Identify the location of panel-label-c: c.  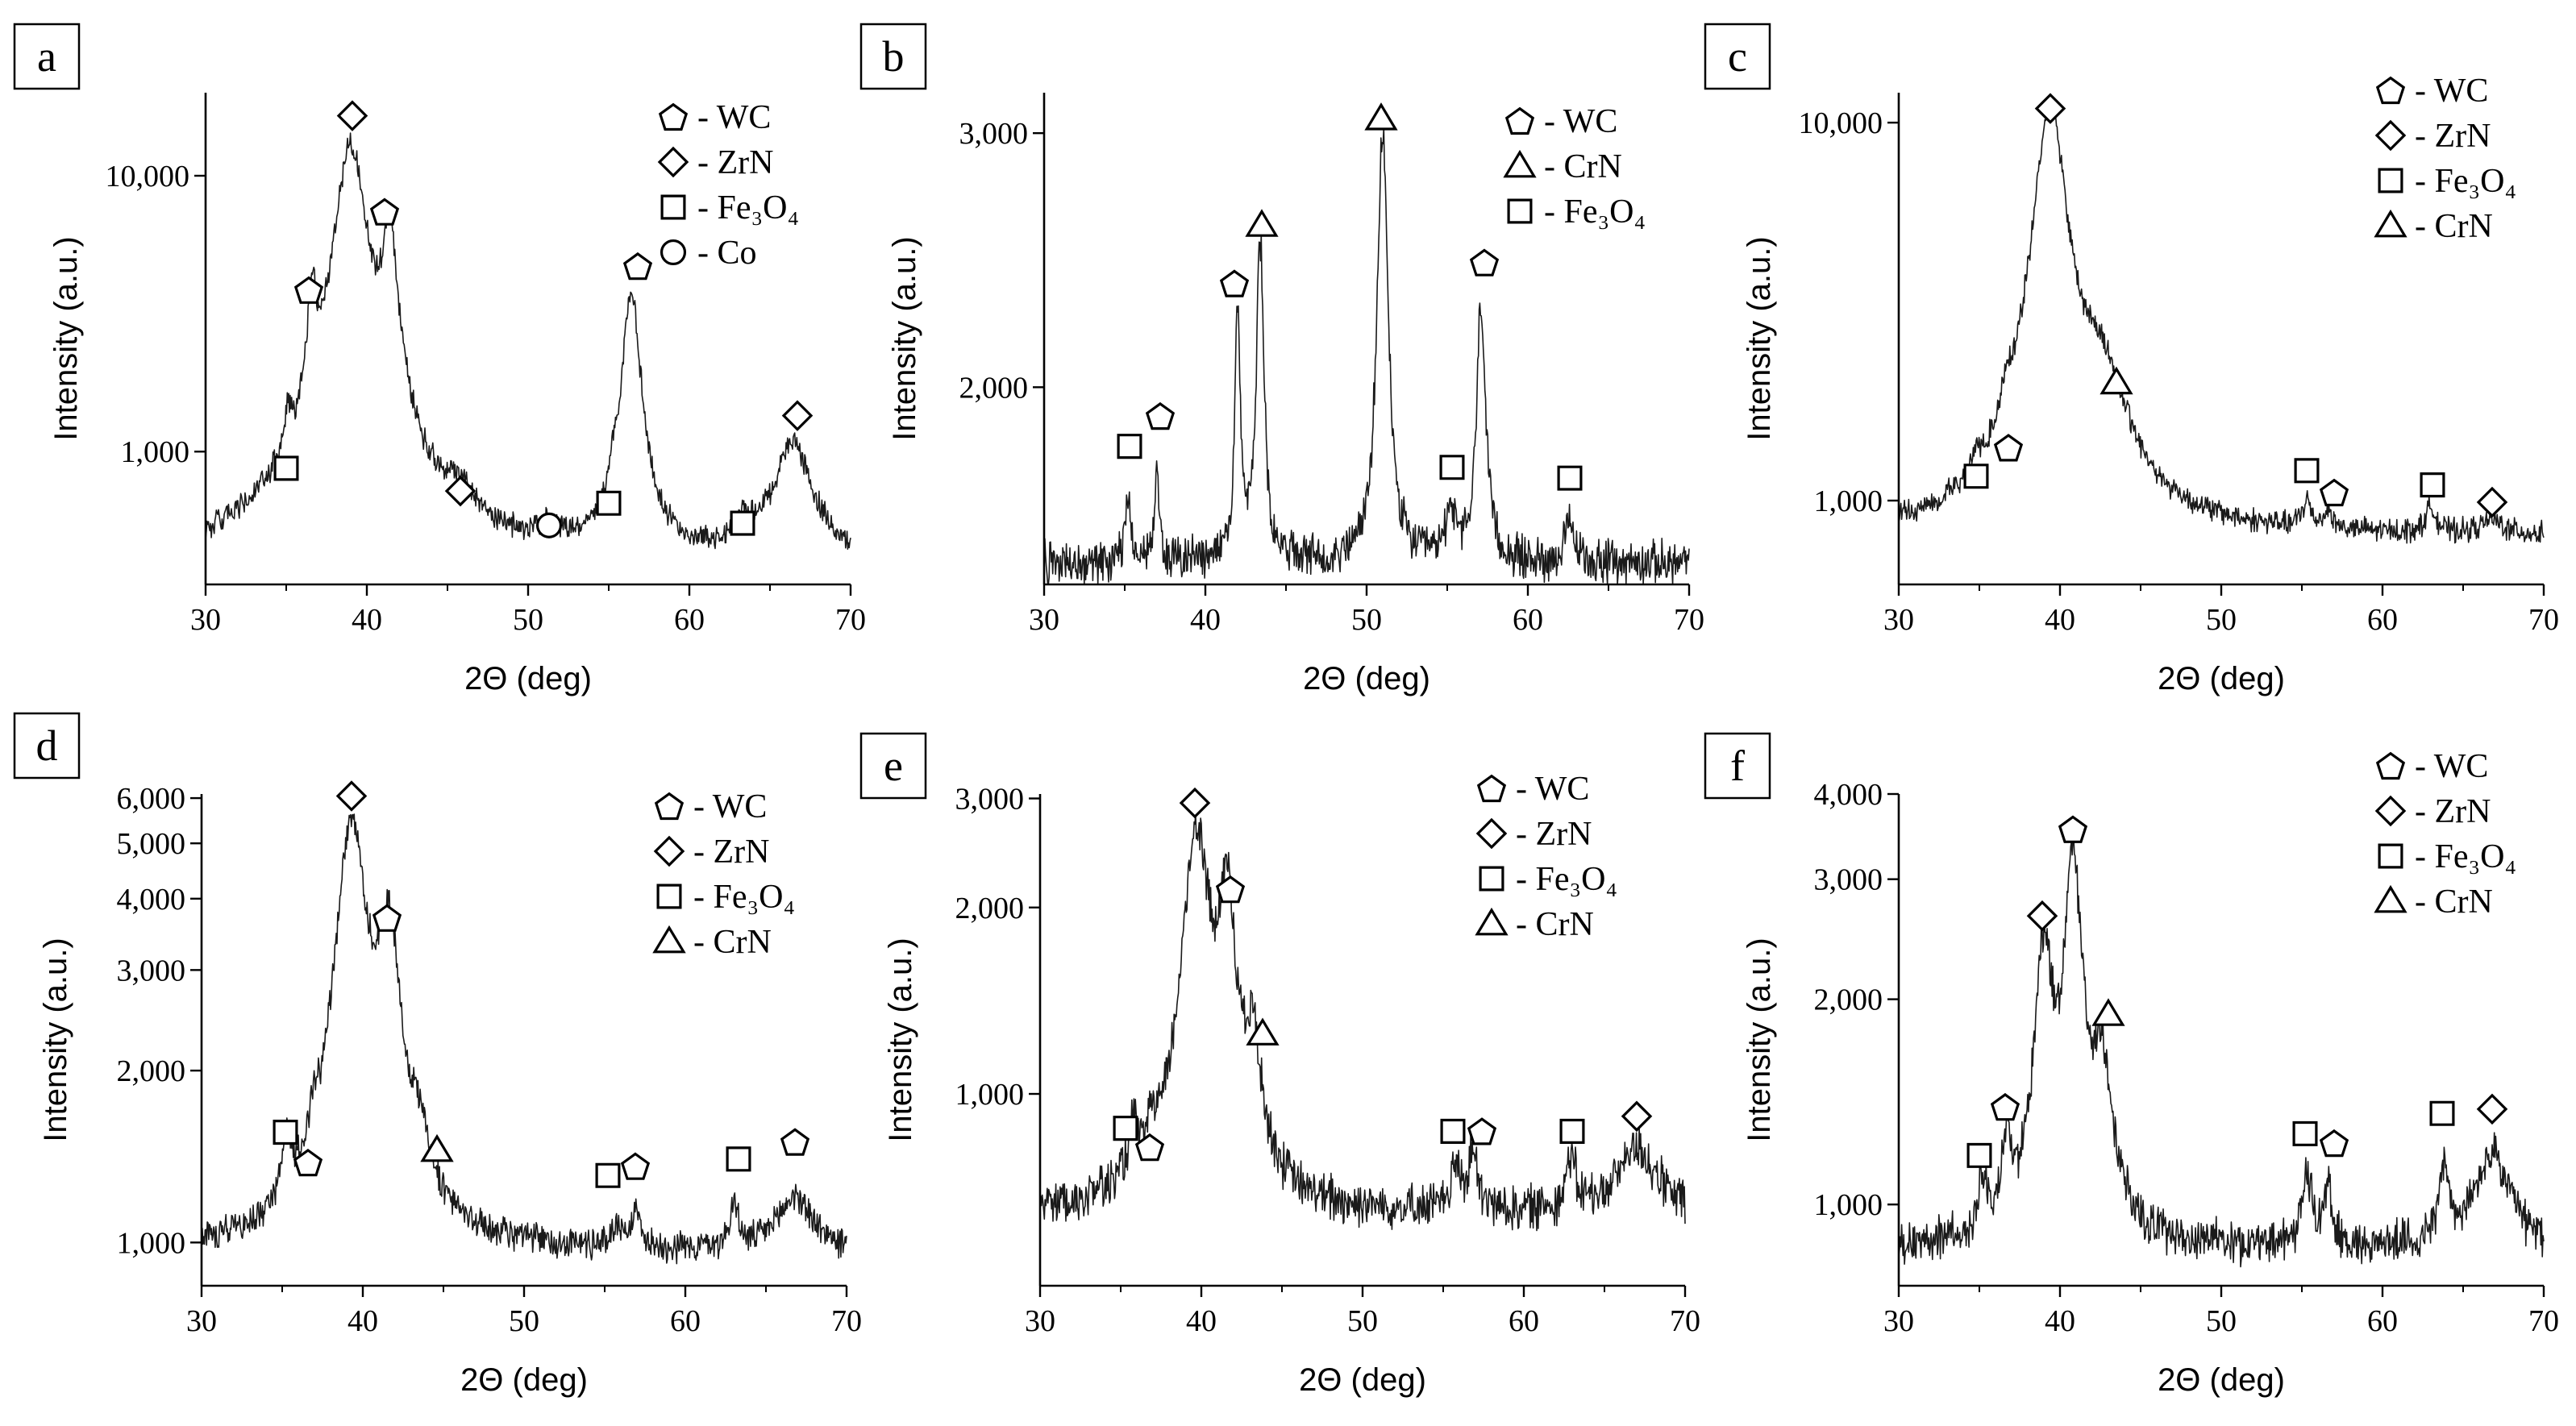
(1737, 56).